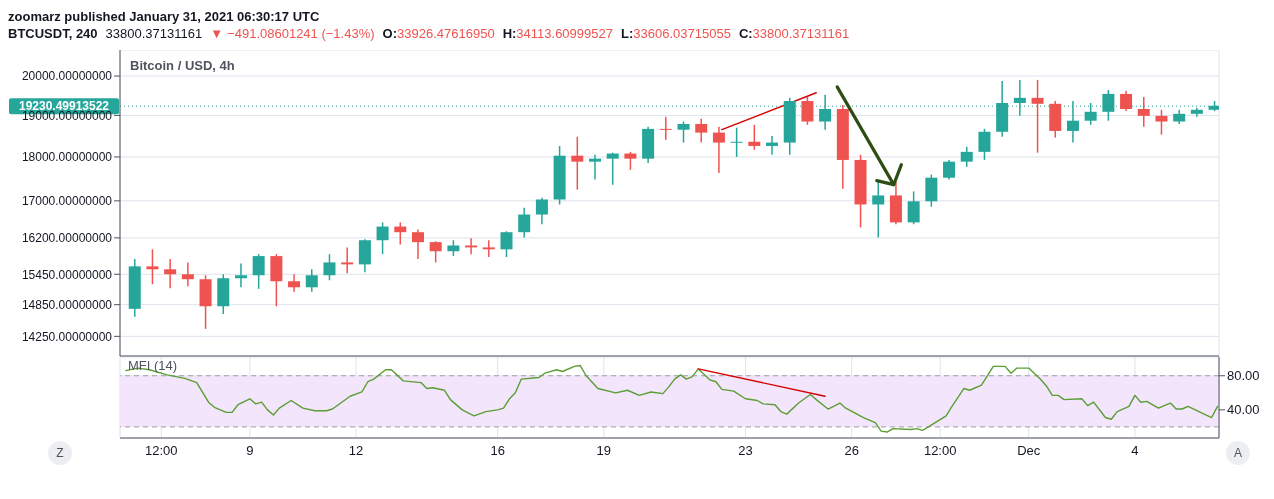 The image size is (1274, 499). Describe the element at coordinates (438, 33) in the screenshot. I see `text: O:33926.47616950` at that location.